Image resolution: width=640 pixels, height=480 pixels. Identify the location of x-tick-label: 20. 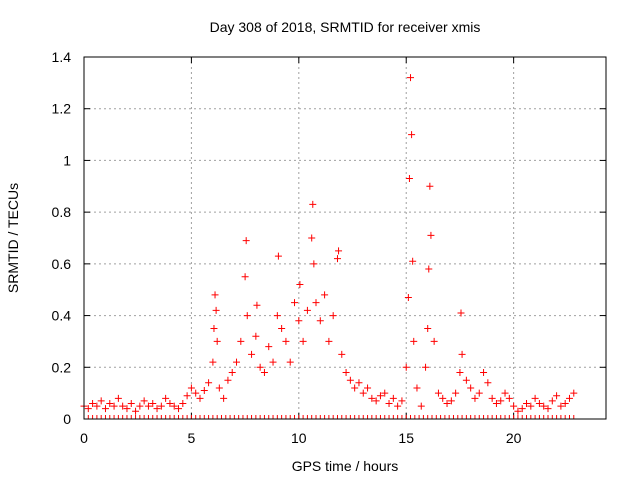
(514, 438).